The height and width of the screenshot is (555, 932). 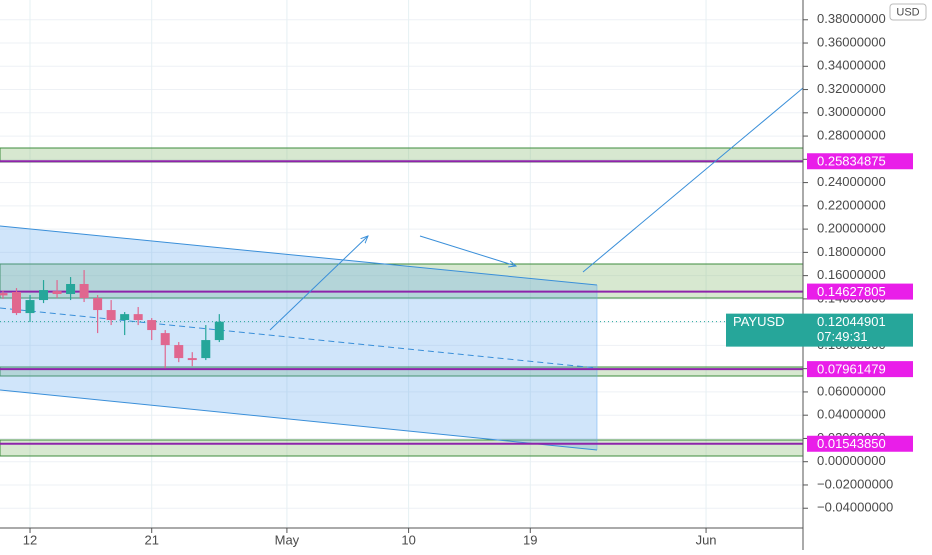 I want to click on x-tick-label: 12, so click(x=30, y=539).